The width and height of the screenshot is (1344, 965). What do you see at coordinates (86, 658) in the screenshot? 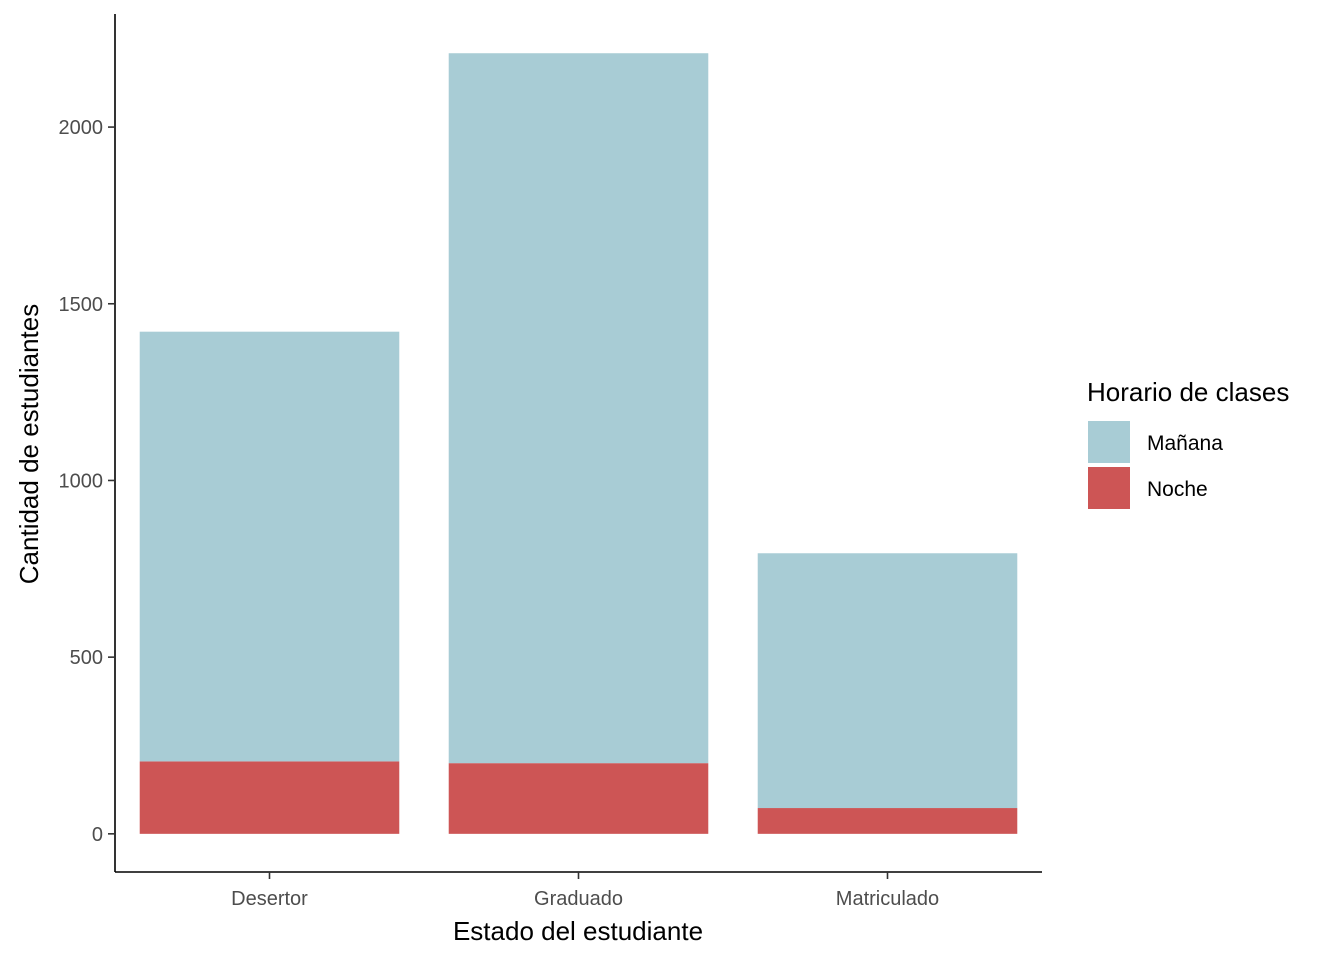
I see `y-tick-label: 500` at bounding box center [86, 658].